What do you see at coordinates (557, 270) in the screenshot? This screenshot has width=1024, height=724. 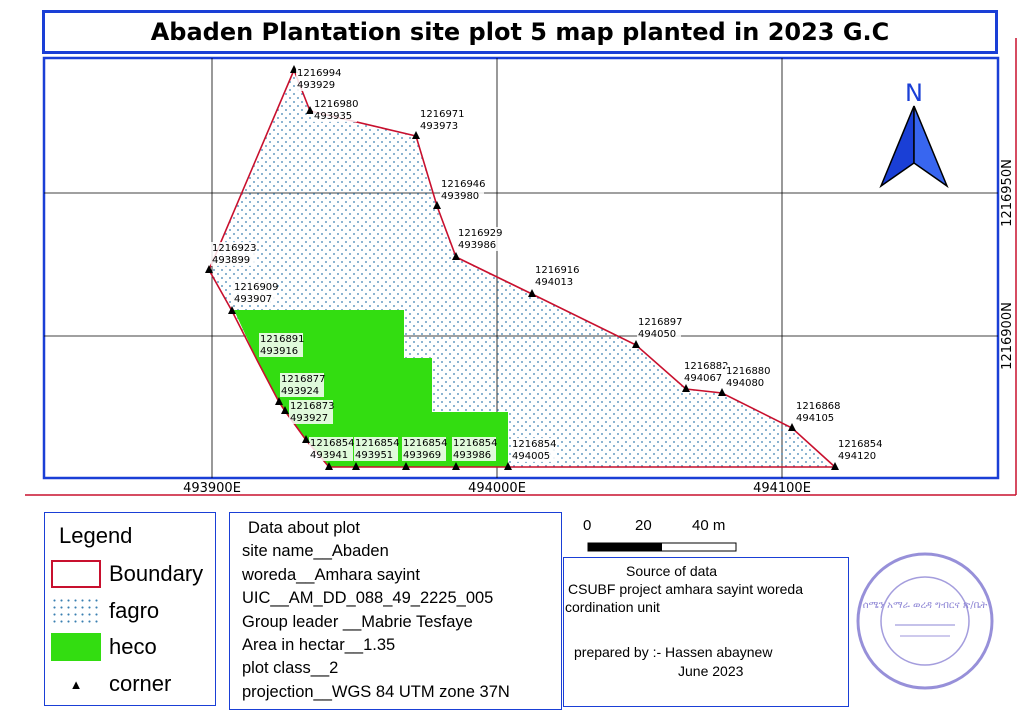 I see `corner-northing: 1216916` at bounding box center [557, 270].